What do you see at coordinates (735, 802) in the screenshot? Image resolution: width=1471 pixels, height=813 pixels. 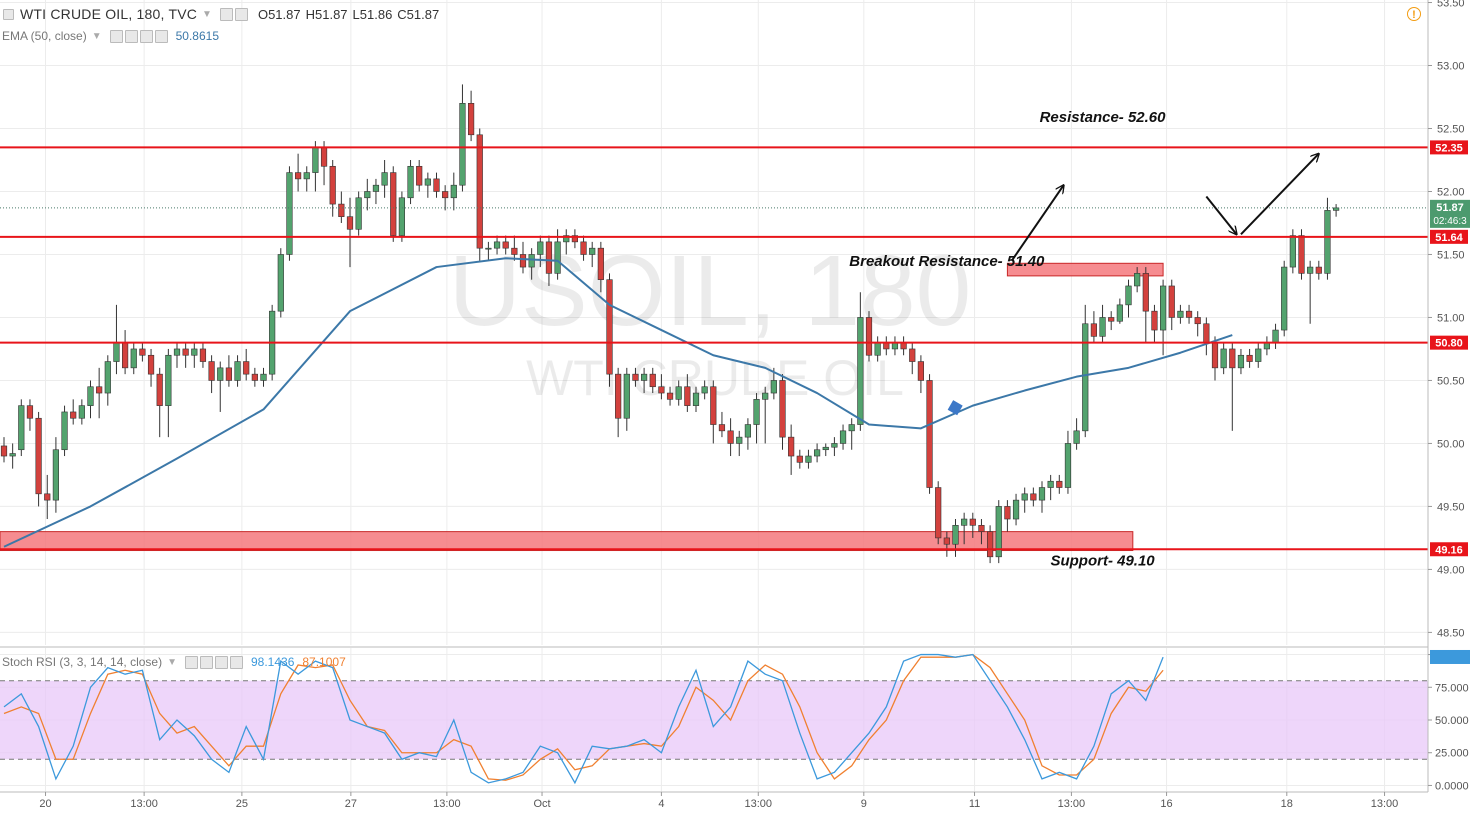 I see `time-axis-background` at bounding box center [735, 802].